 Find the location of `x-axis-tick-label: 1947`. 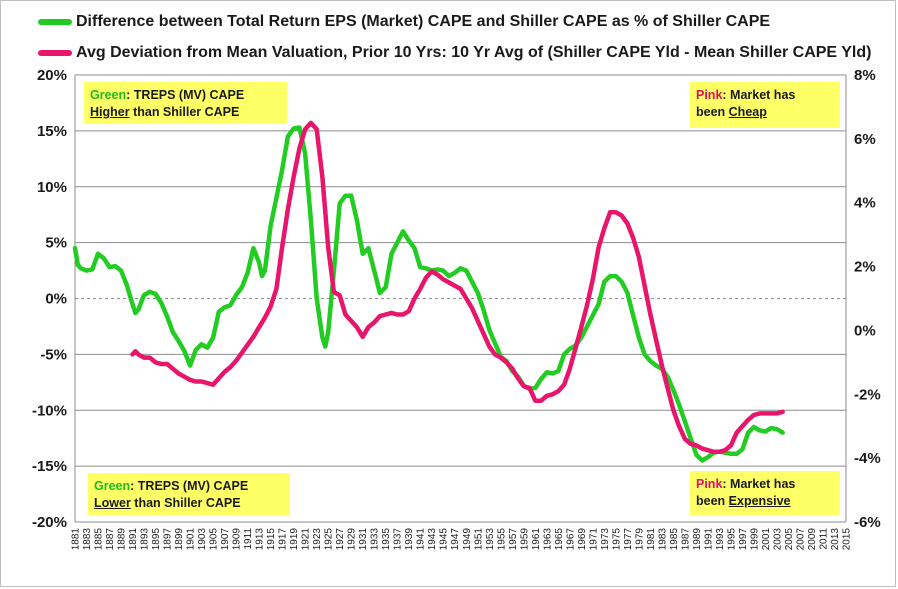

x-axis-tick-label: 1947 is located at coordinates (455, 539).